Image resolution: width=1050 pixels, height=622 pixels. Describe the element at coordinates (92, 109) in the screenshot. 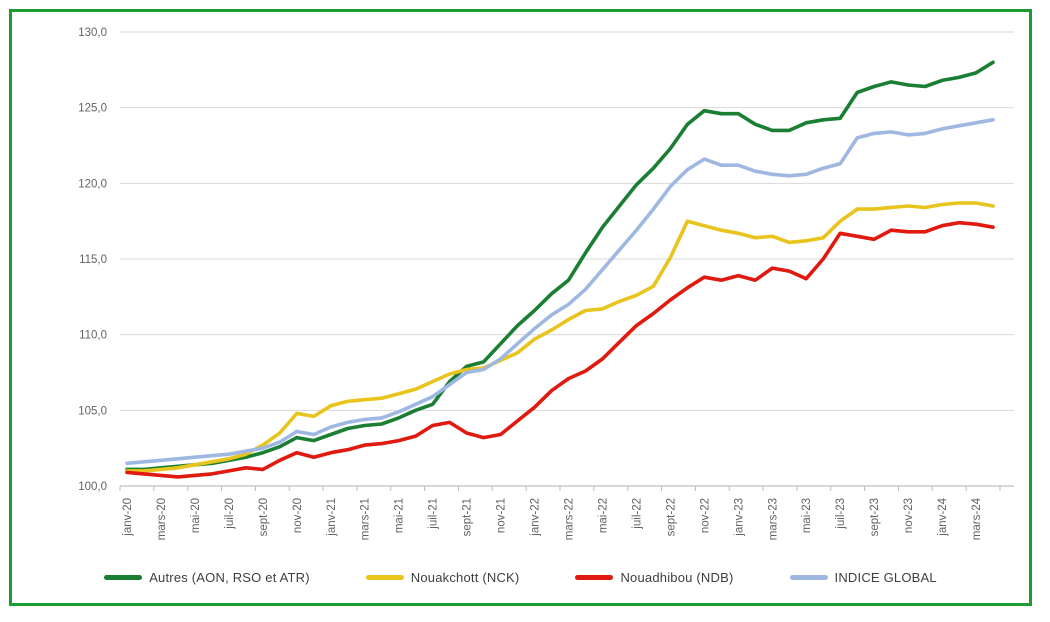

I see `y-axis-tick-label: 125,0` at that location.